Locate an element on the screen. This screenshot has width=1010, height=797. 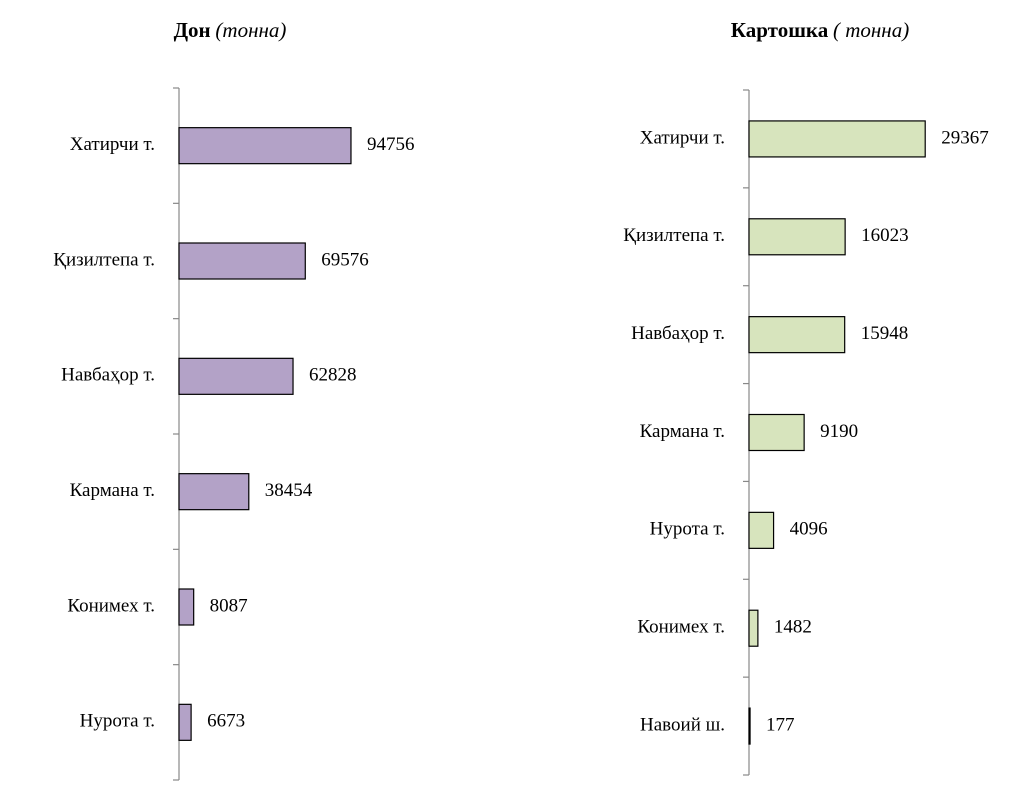
value-label: 15948 is located at coordinates (885, 333).